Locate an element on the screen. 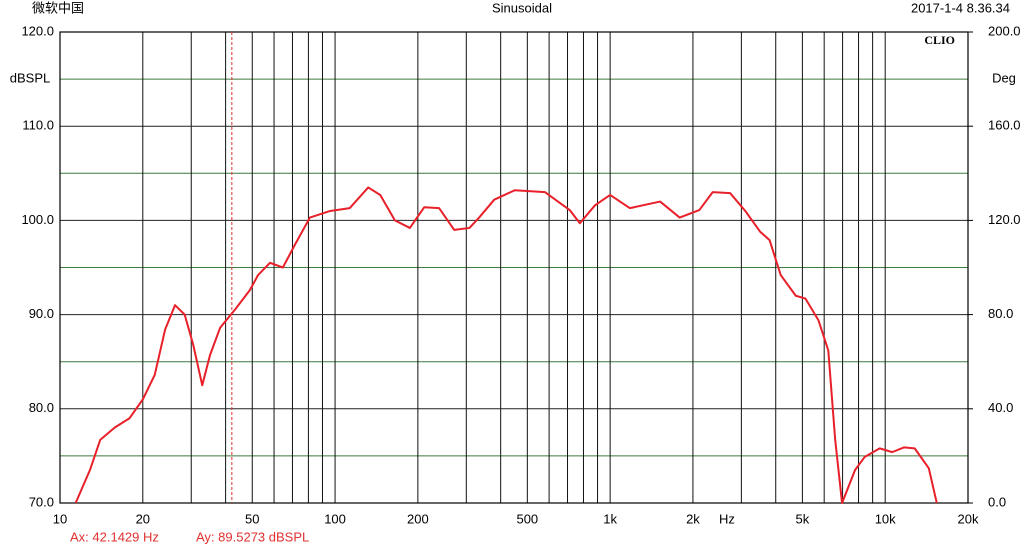  y2-tick-label: 200.0 is located at coordinates (1004, 30).